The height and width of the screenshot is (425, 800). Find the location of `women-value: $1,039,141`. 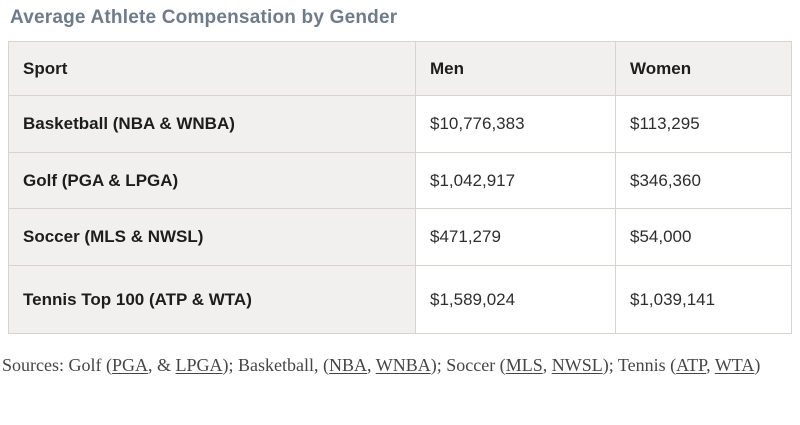

women-value: $1,039,141 is located at coordinates (703, 299).